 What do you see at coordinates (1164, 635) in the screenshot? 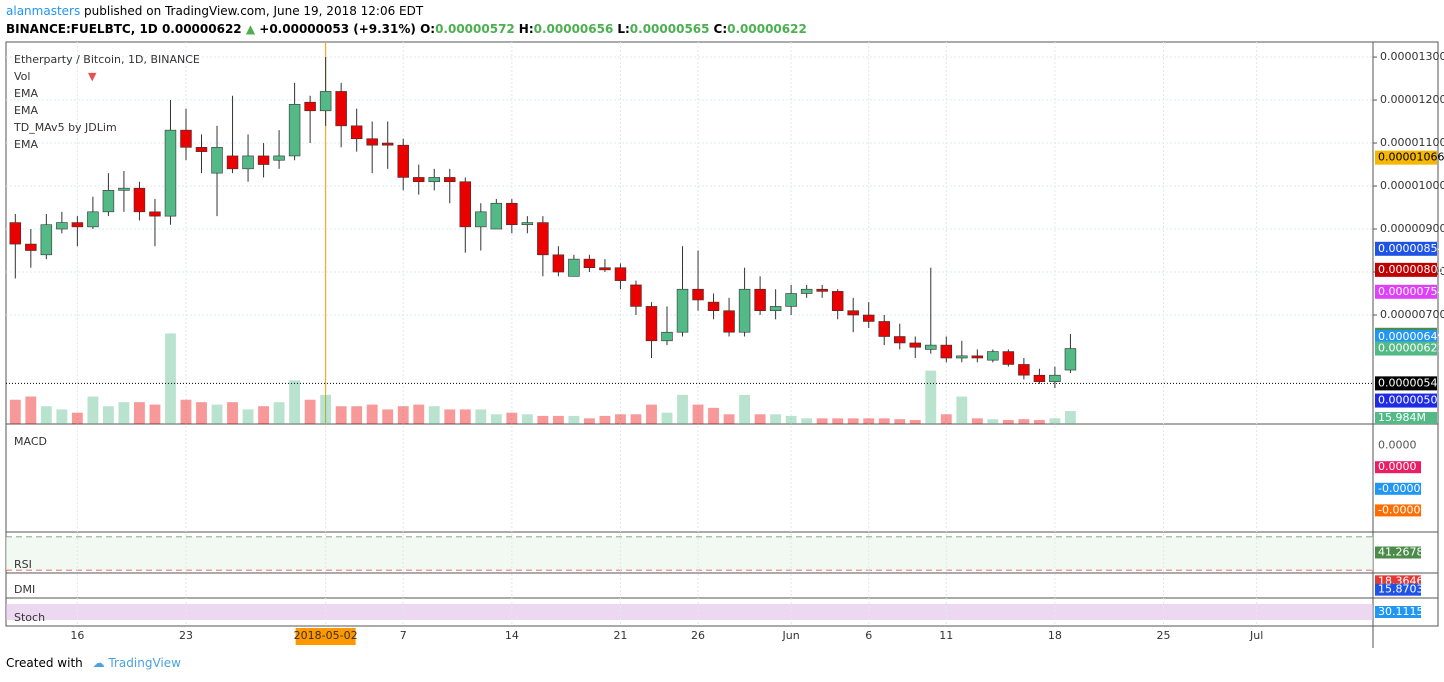
I see `x-tick-label: 25` at bounding box center [1164, 635].